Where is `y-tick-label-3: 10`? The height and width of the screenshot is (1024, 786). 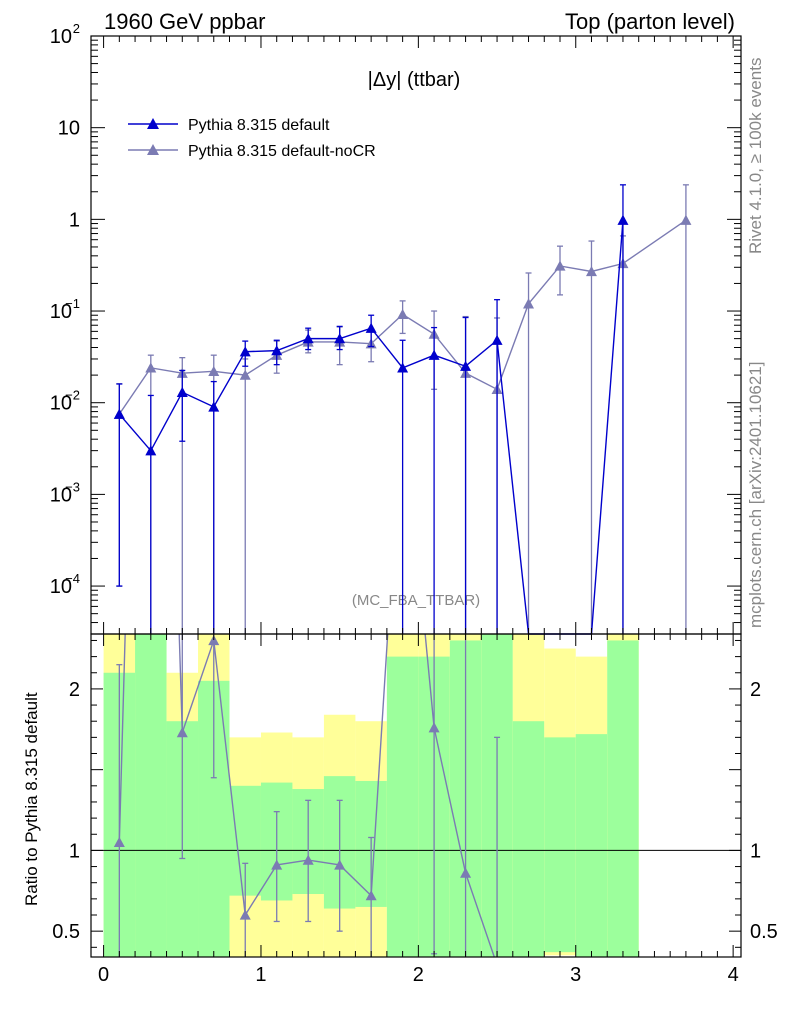
y-tick-label-3: 10 is located at coordinates (61, 312).